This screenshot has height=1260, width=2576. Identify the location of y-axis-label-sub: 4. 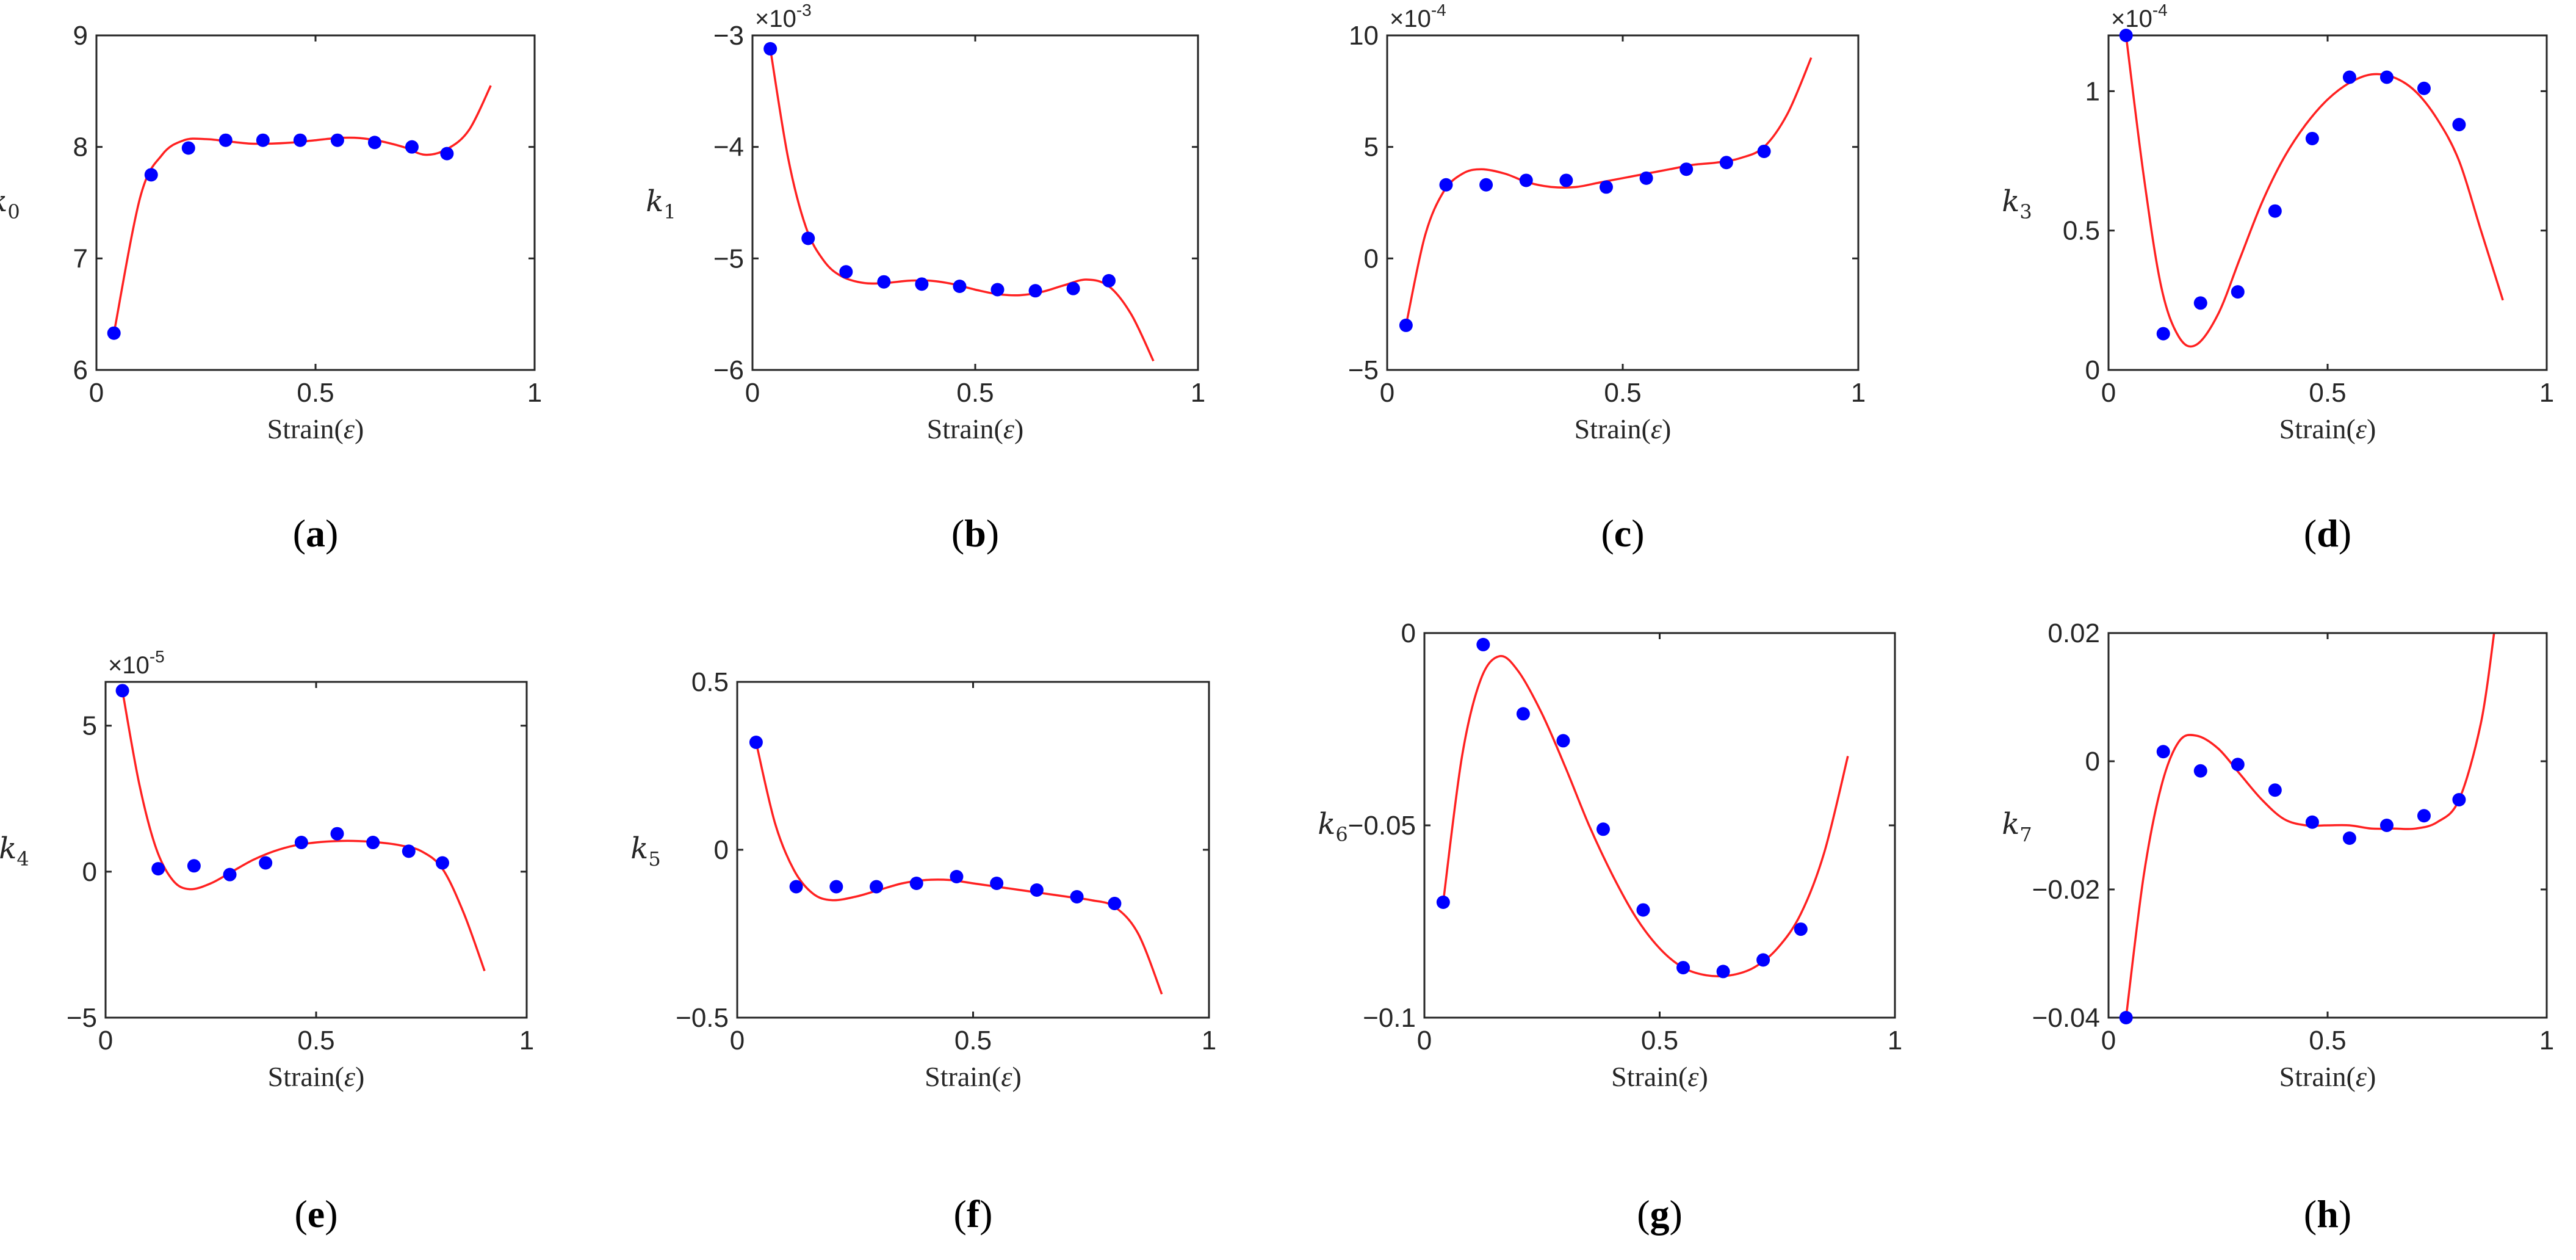
(22, 859).